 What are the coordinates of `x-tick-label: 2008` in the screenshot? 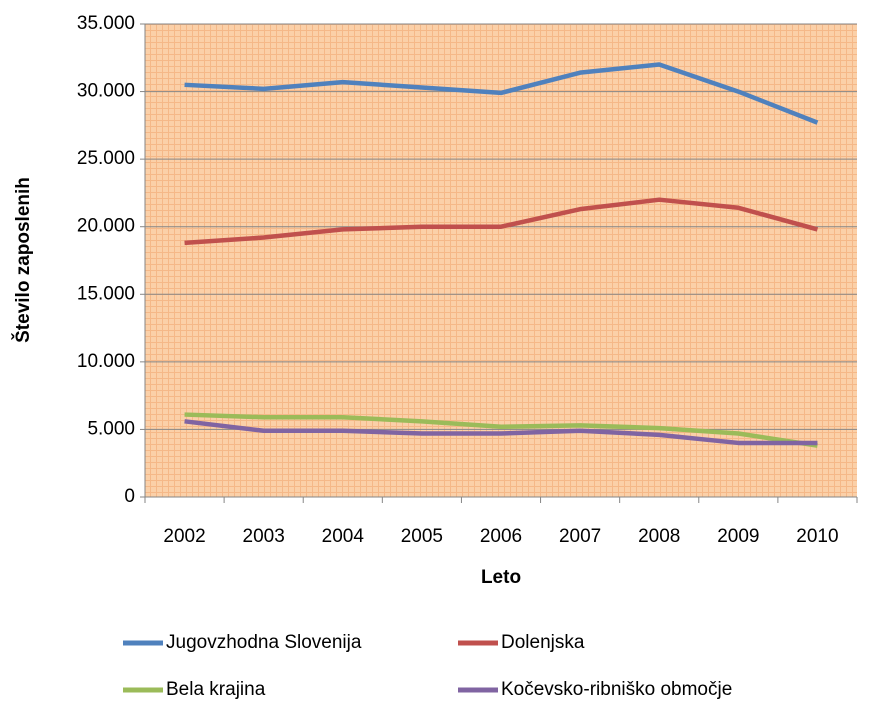 It's located at (659, 536).